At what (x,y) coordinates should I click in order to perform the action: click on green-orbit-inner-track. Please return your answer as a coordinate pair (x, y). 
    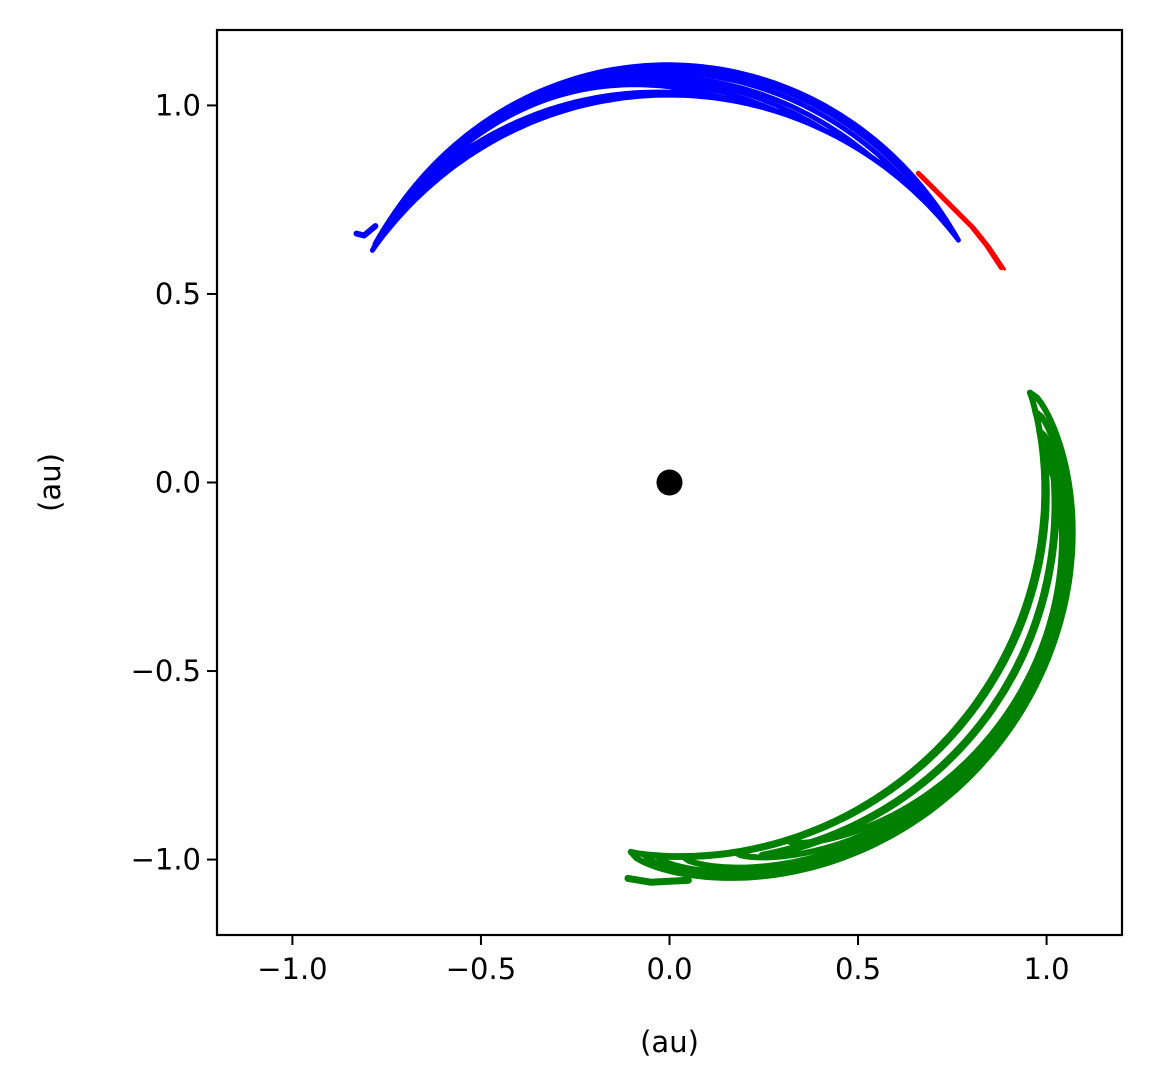
    Looking at the image, I should click on (909, 662).